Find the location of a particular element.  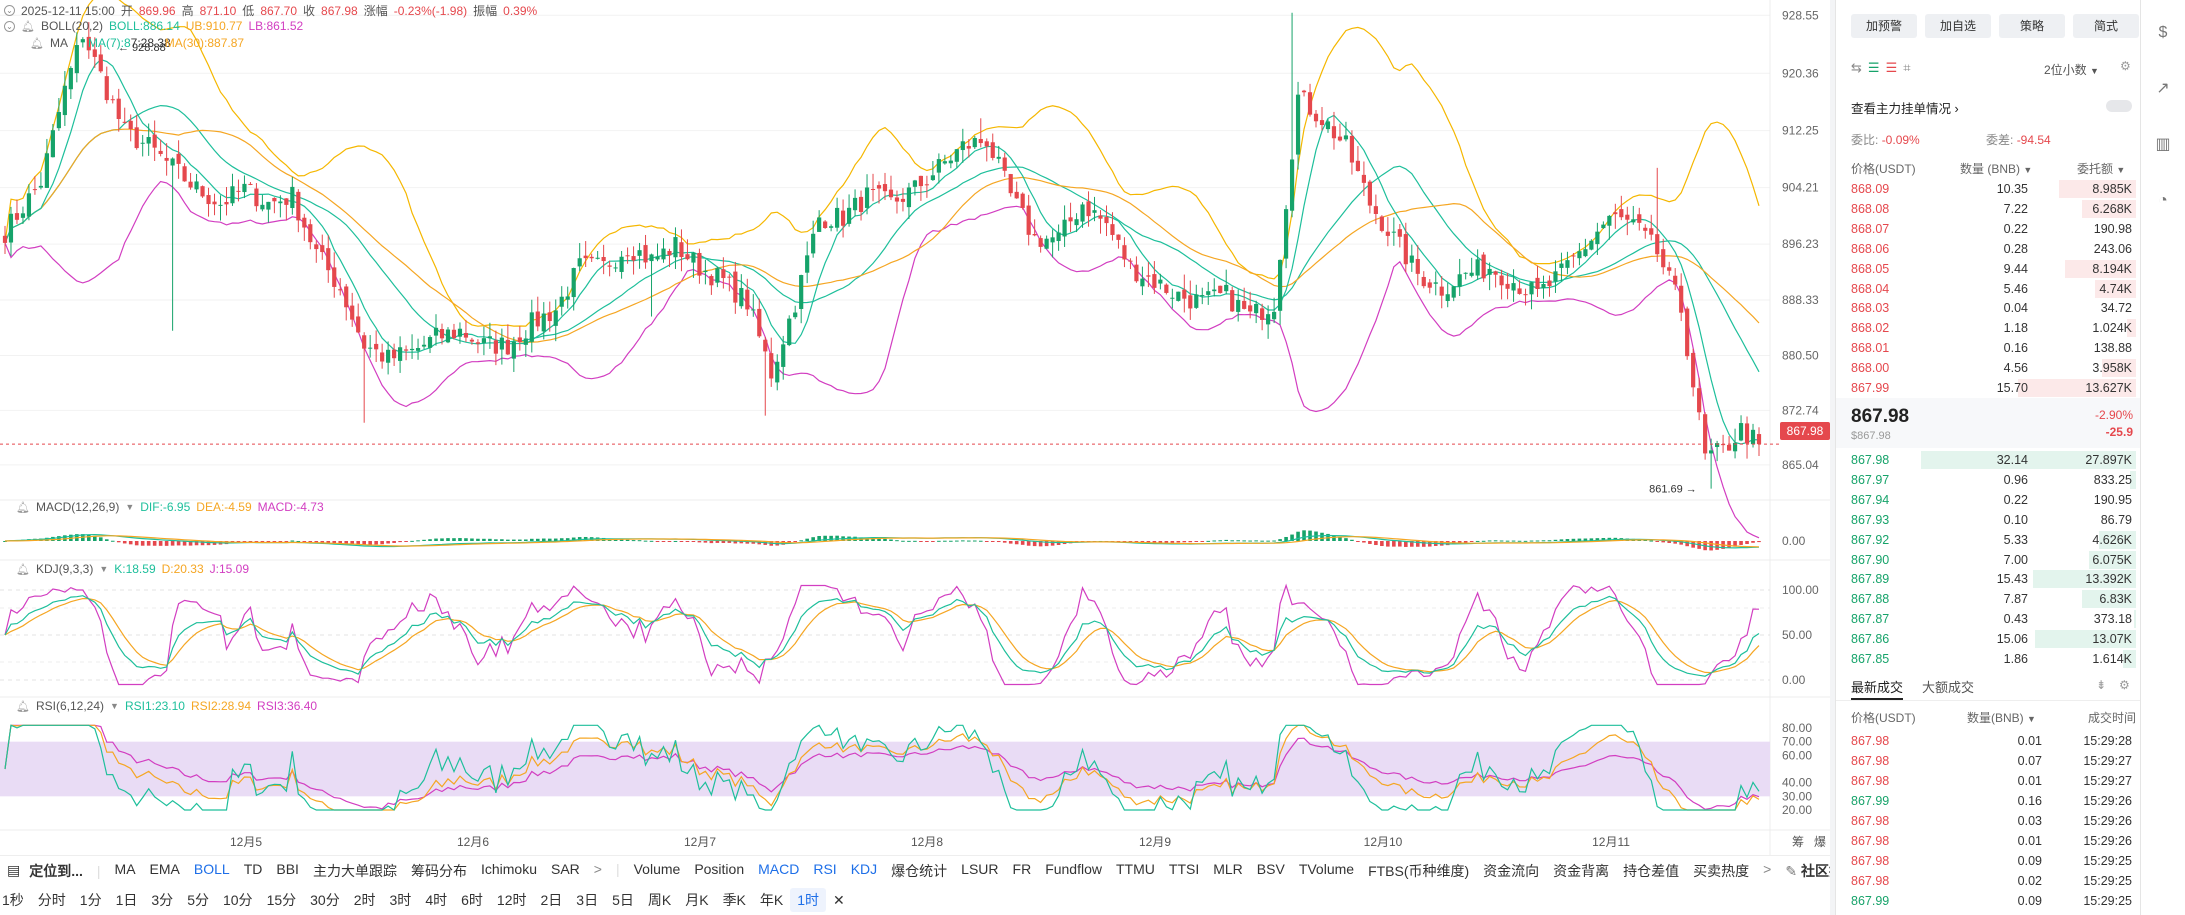

bids-row: 867.87 0.43 373.18 is located at coordinates (1993, 619).